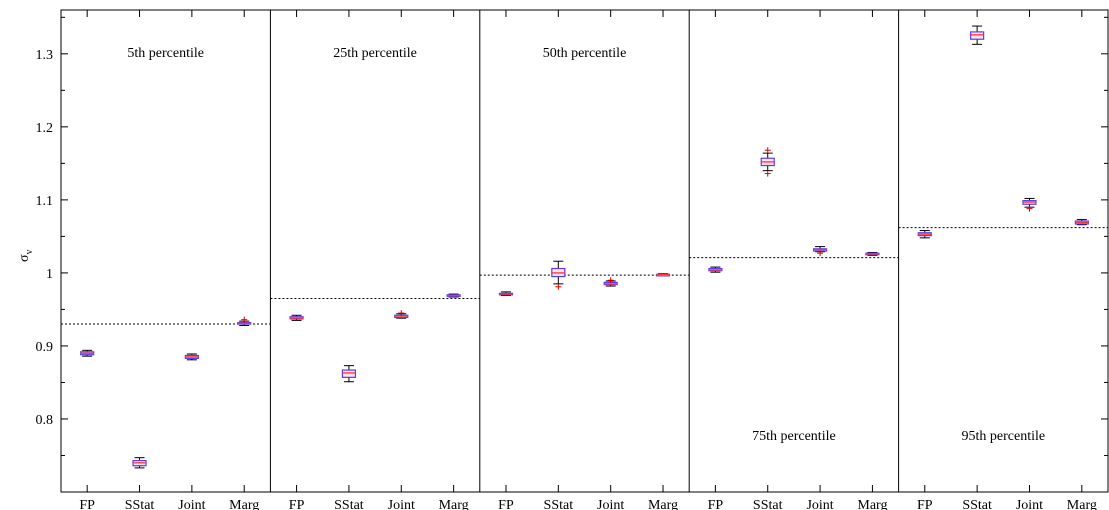 The width and height of the screenshot is (1109, 510). I want to click on y-tick-label: 0.9, so click(45, 347).